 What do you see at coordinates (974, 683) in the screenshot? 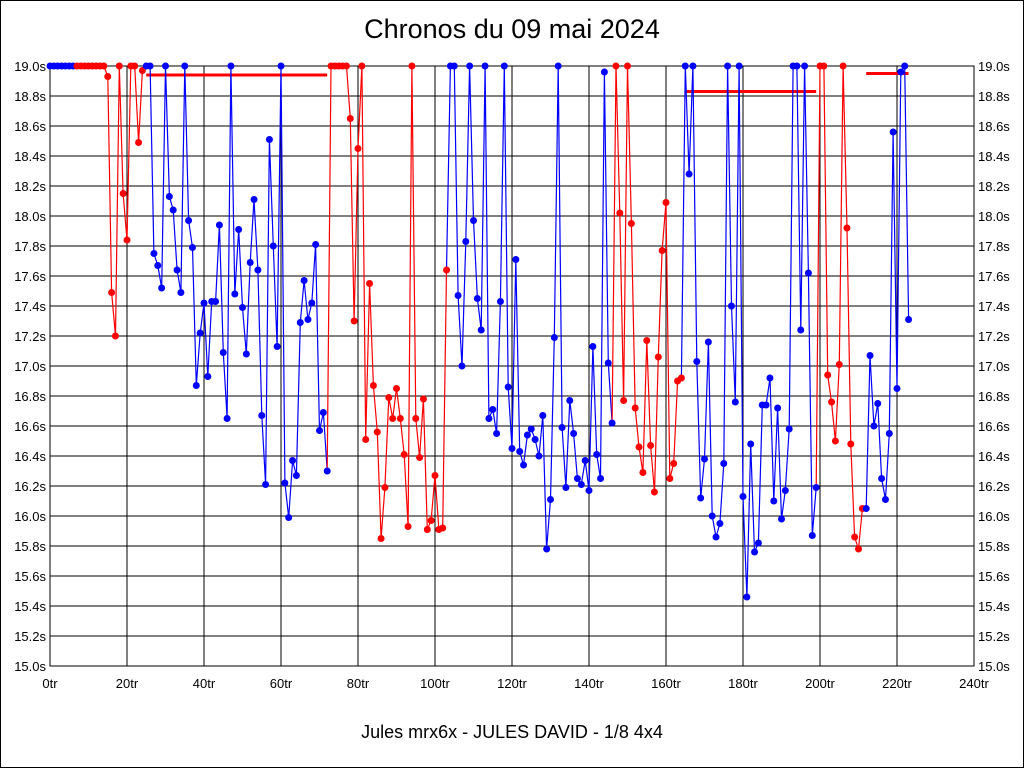
I see `x-tick-label: 240tr` at bounding box center [974, 683].